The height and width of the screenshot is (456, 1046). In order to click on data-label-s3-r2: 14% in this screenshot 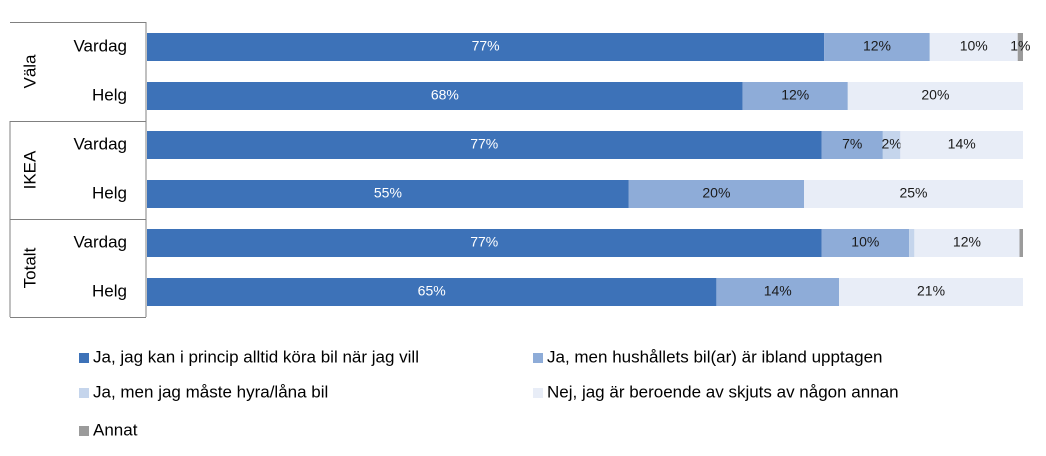, I will do `click(962, 144)`.